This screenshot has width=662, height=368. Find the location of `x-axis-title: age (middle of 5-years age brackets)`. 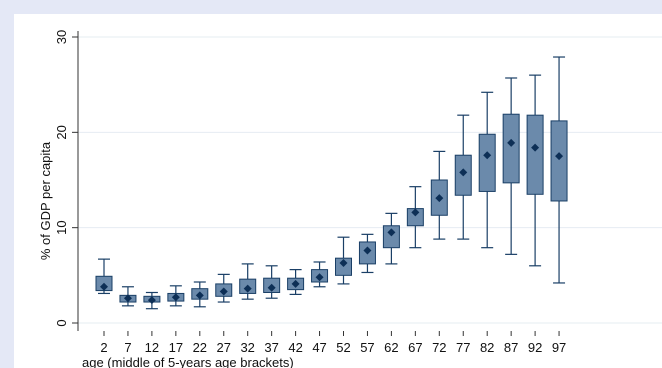

x-axis-title: age (middle of 5-years age brackets) is located at coordinates (188, 361).